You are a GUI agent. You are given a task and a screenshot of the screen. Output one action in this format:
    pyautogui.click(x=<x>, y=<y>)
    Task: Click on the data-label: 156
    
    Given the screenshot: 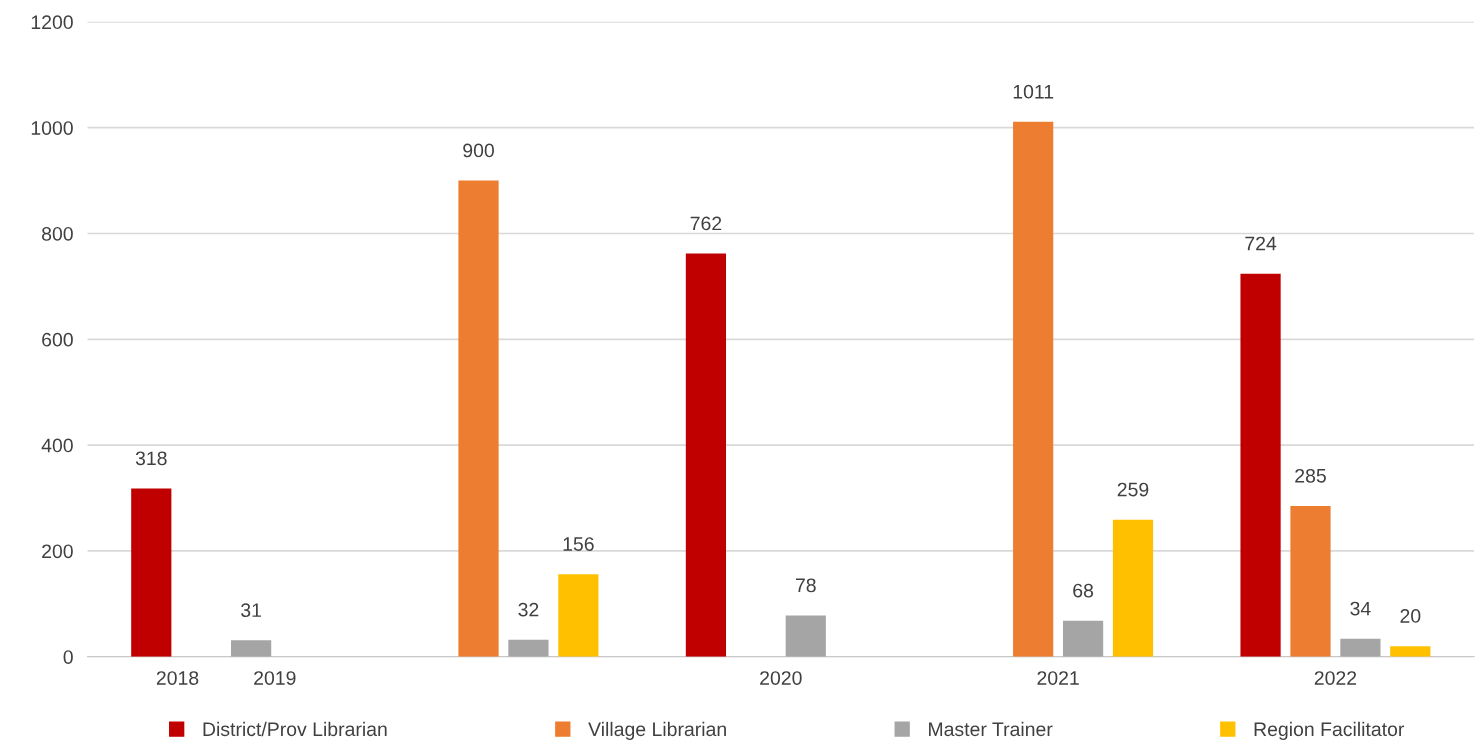 What is the action you would take?
    pyautogui.click(x=578, y=544)
    